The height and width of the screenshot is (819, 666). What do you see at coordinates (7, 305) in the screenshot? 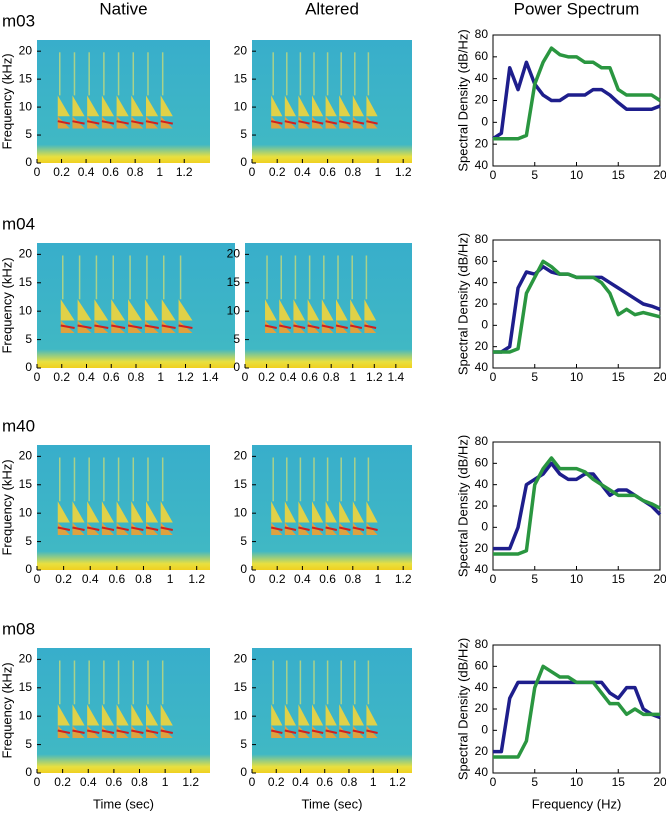
I see `y-axis-label: Frequency (kHz)` at bounding box center [7, 305].